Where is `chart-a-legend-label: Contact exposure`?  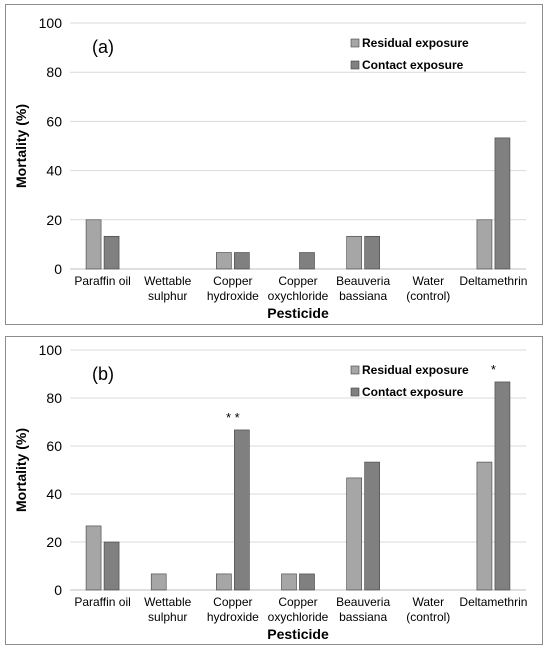 chart-a-legend-label: Contact exposure is located at coordinates (413, 65).